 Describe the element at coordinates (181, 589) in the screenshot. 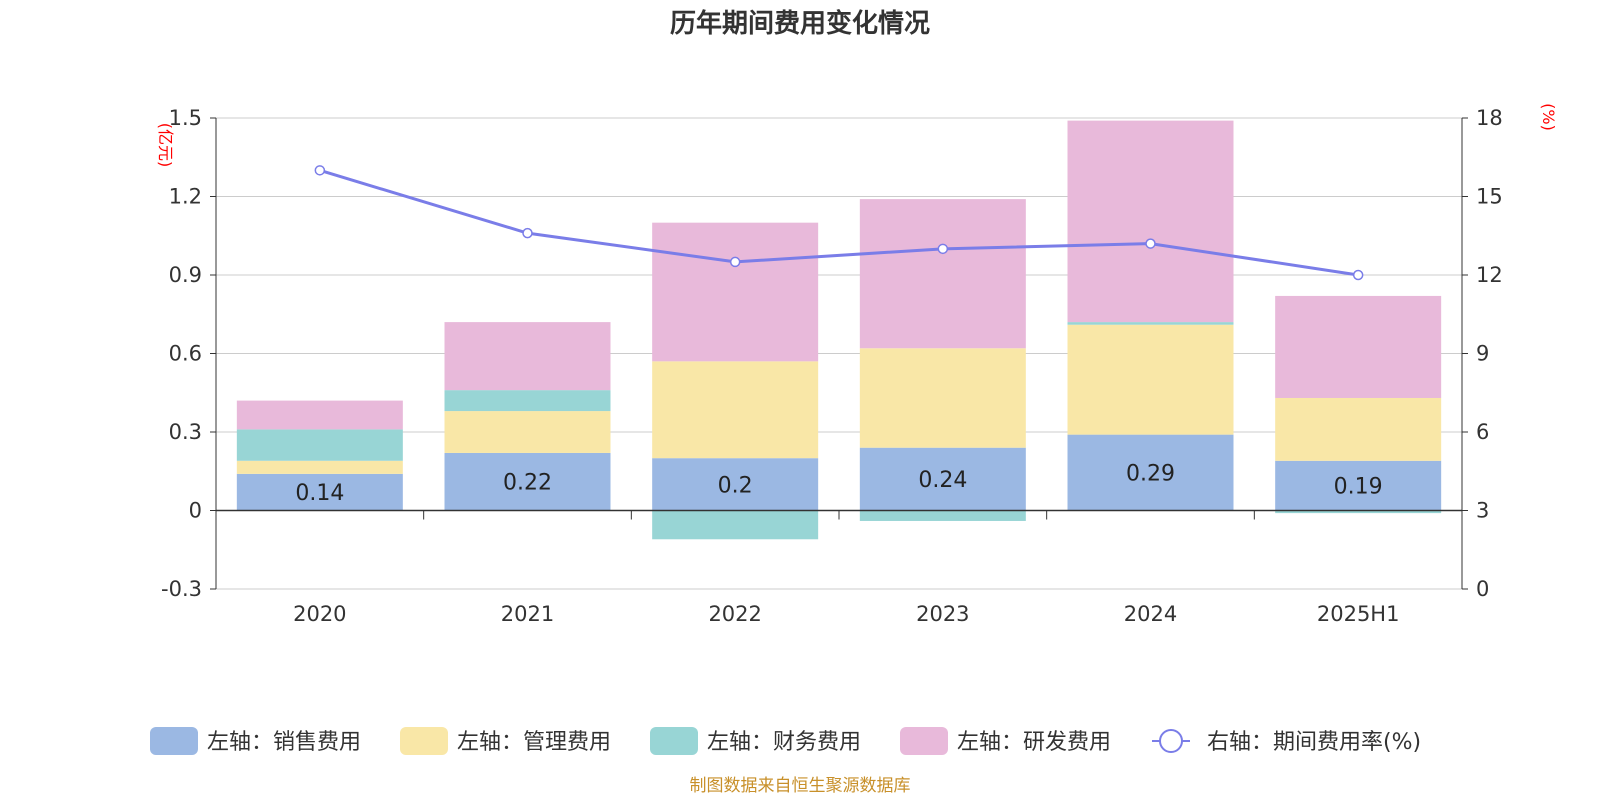

I see `left-tick-label: -0.3` at that location.